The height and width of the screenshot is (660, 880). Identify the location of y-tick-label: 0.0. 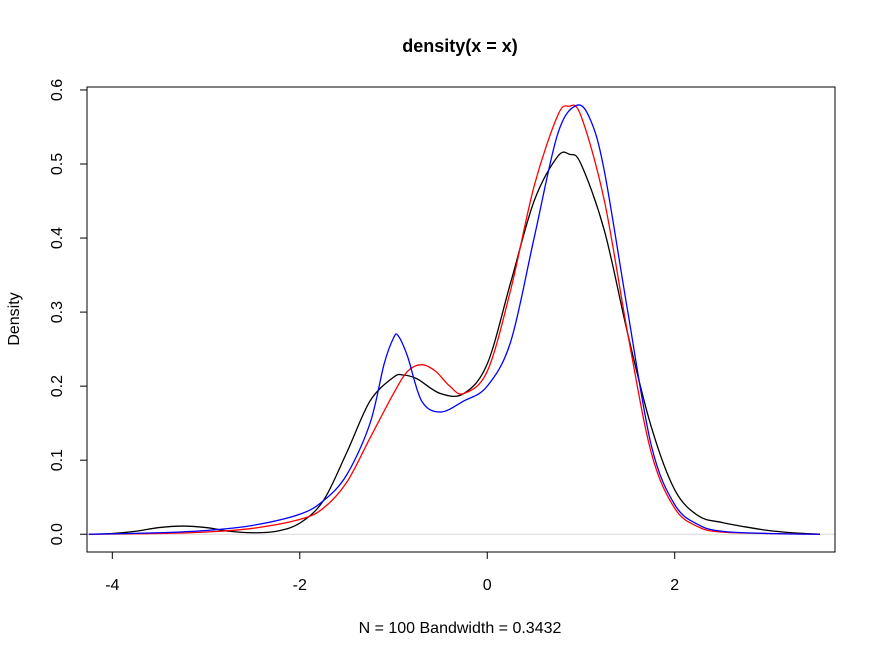
(57, 534).